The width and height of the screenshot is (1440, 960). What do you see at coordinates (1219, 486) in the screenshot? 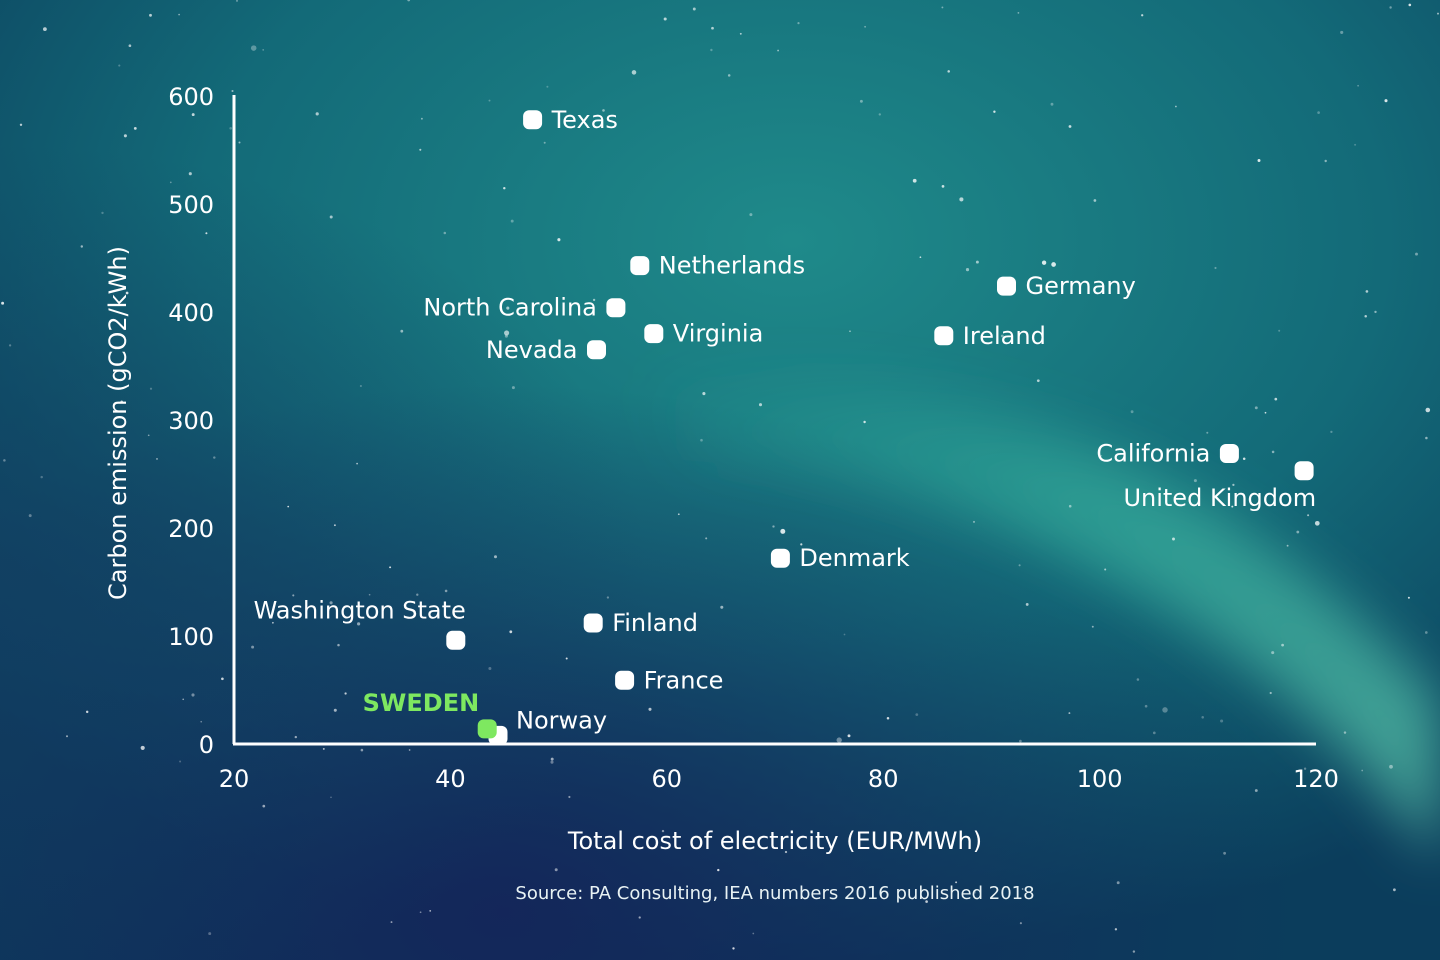
I see `point-united-kingdom: United Kingdom` at bounding box center [1219, 486].